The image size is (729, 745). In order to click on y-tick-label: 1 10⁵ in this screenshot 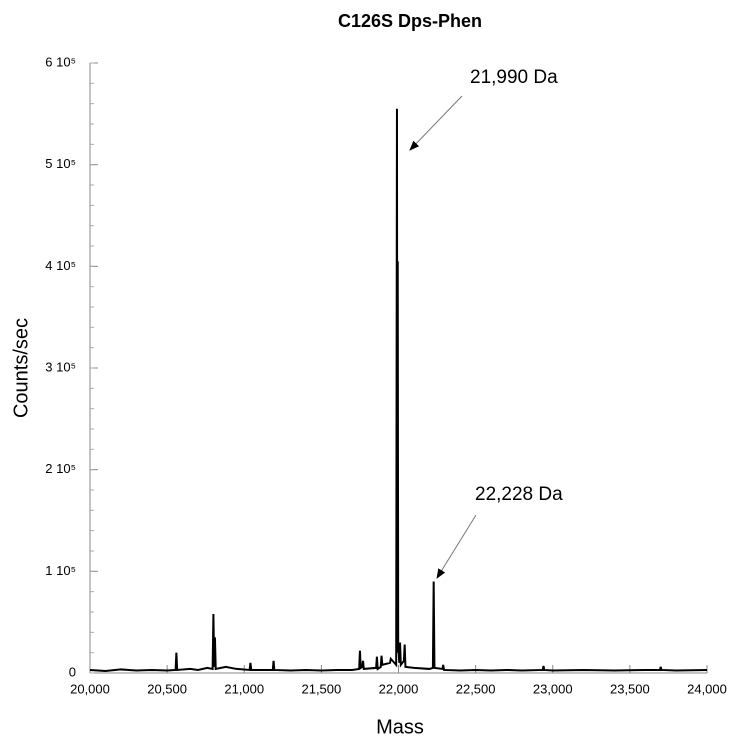, I will do `click(60, 570)`.